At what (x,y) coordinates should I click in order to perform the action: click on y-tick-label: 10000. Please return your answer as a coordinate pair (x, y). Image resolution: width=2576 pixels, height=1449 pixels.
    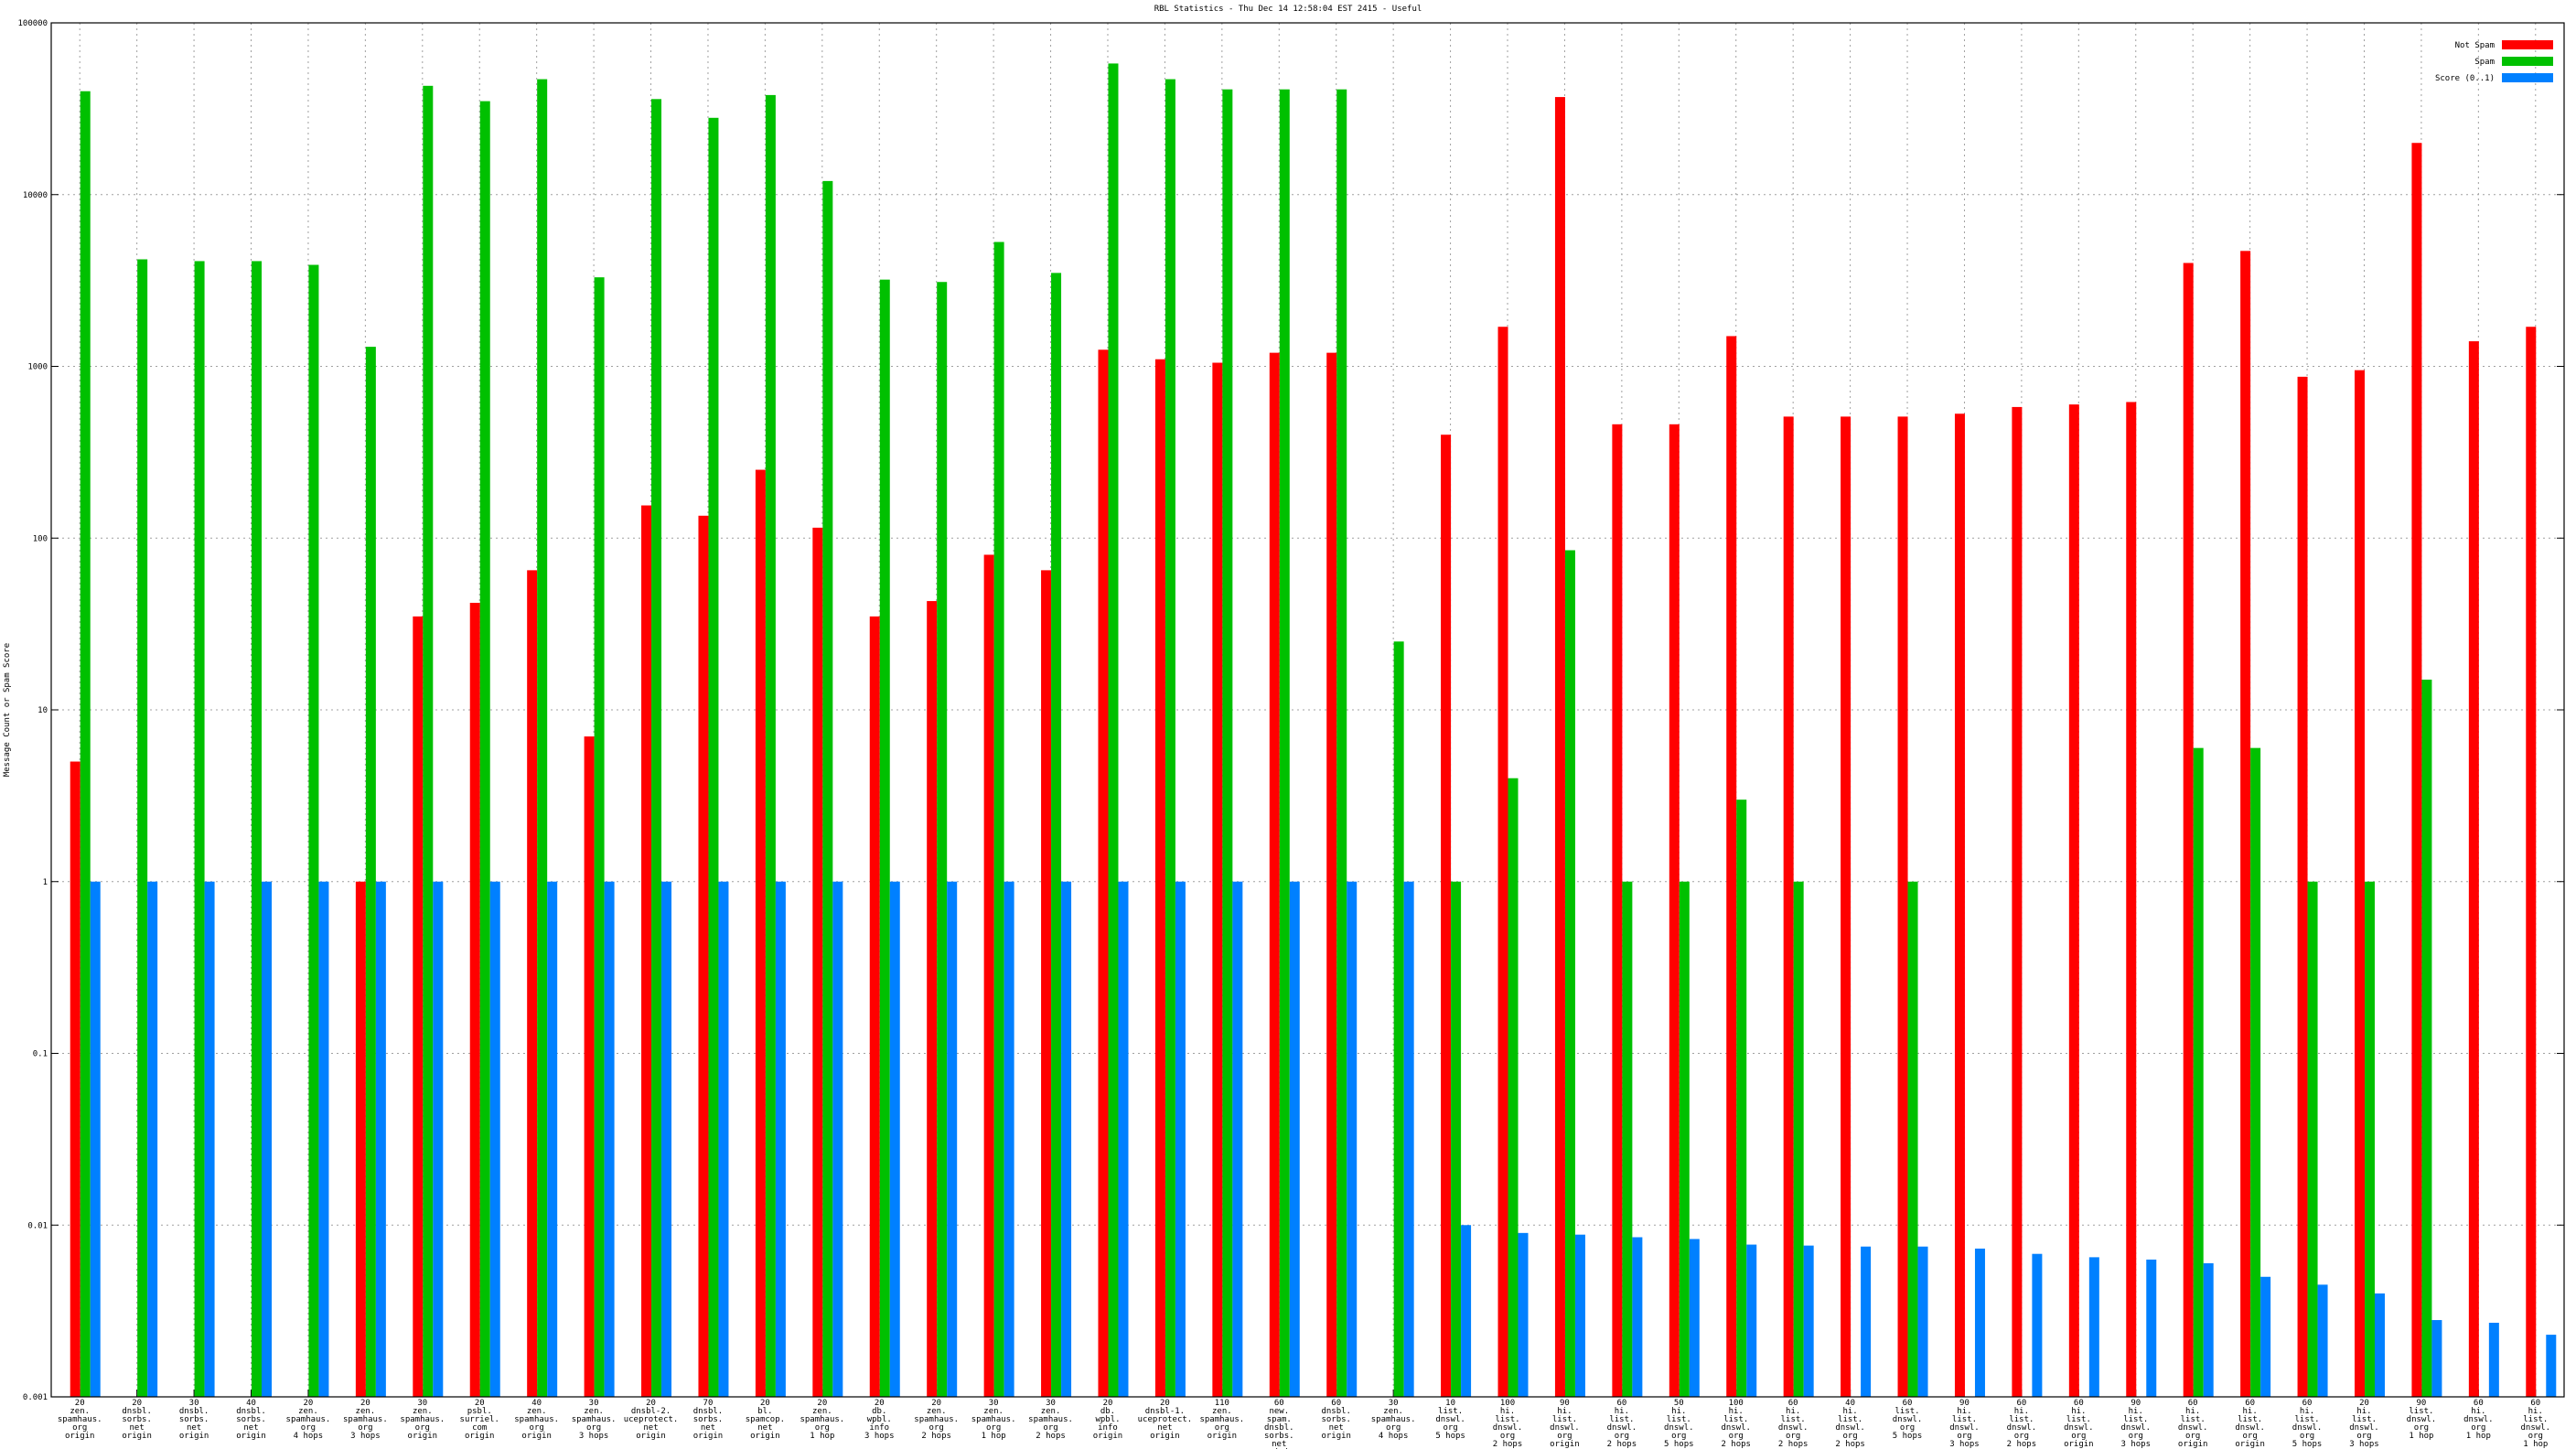
    Looking at the image, I should click on (36, 195).